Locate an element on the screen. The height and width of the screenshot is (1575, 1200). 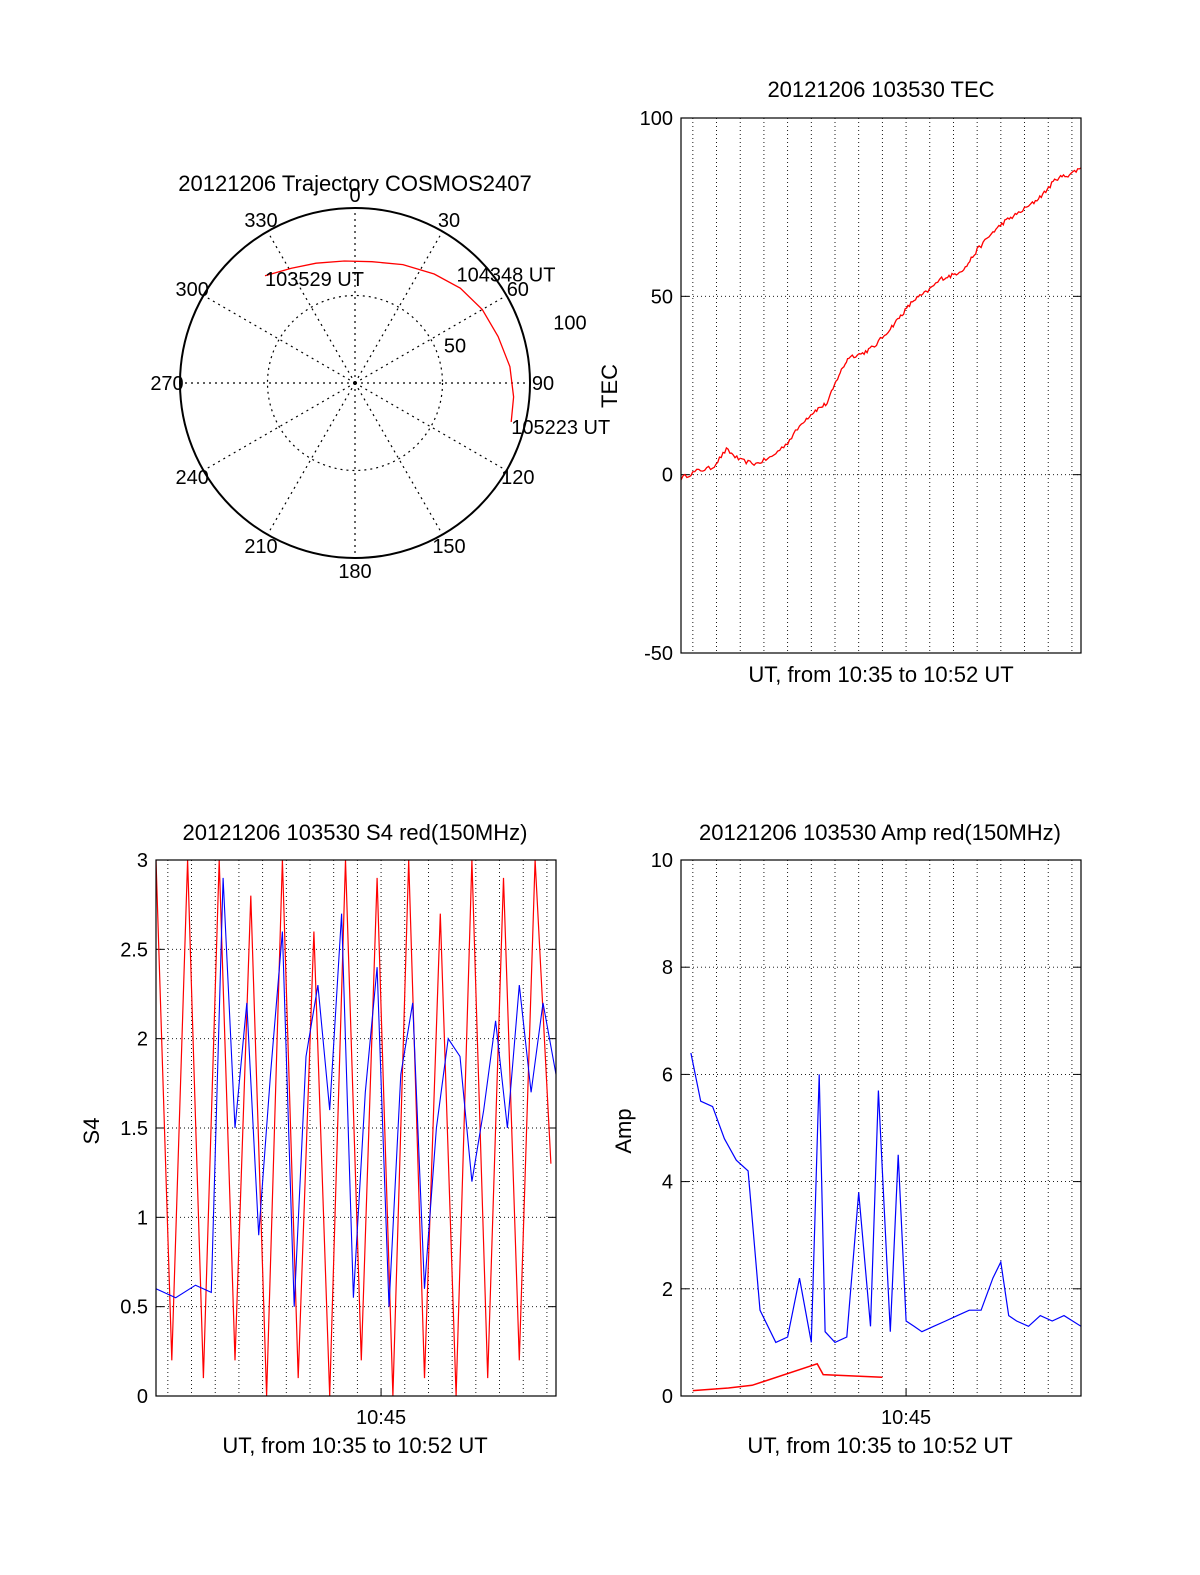
y-tick-label: 50 is located at coordinates (662, 297).